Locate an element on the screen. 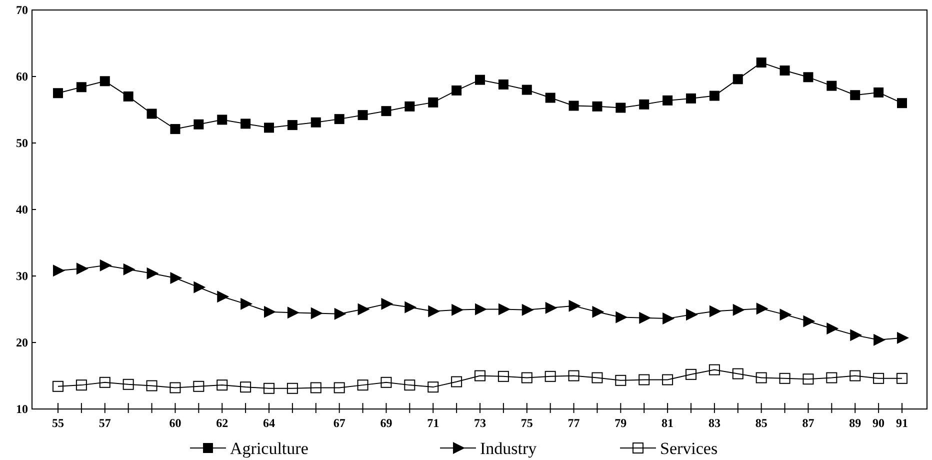 The image size is (932, 460). y-tick-label: 20 is located at coordinates (22, 343).